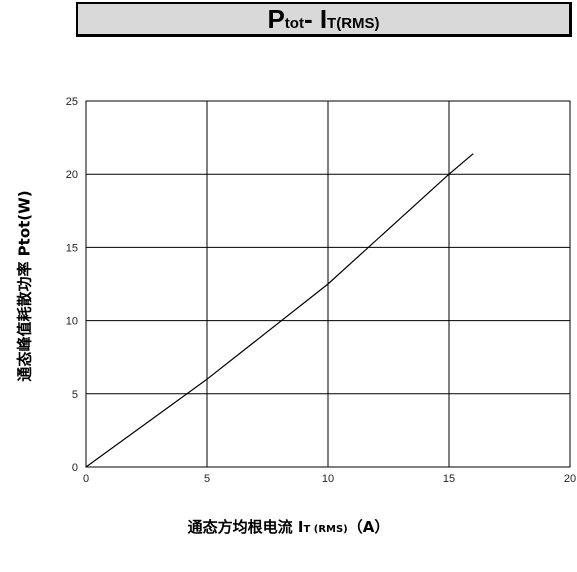 The height and width of the screenshot is (572, 577). I want to click on x-tick-label: 15, so click(449, 479).